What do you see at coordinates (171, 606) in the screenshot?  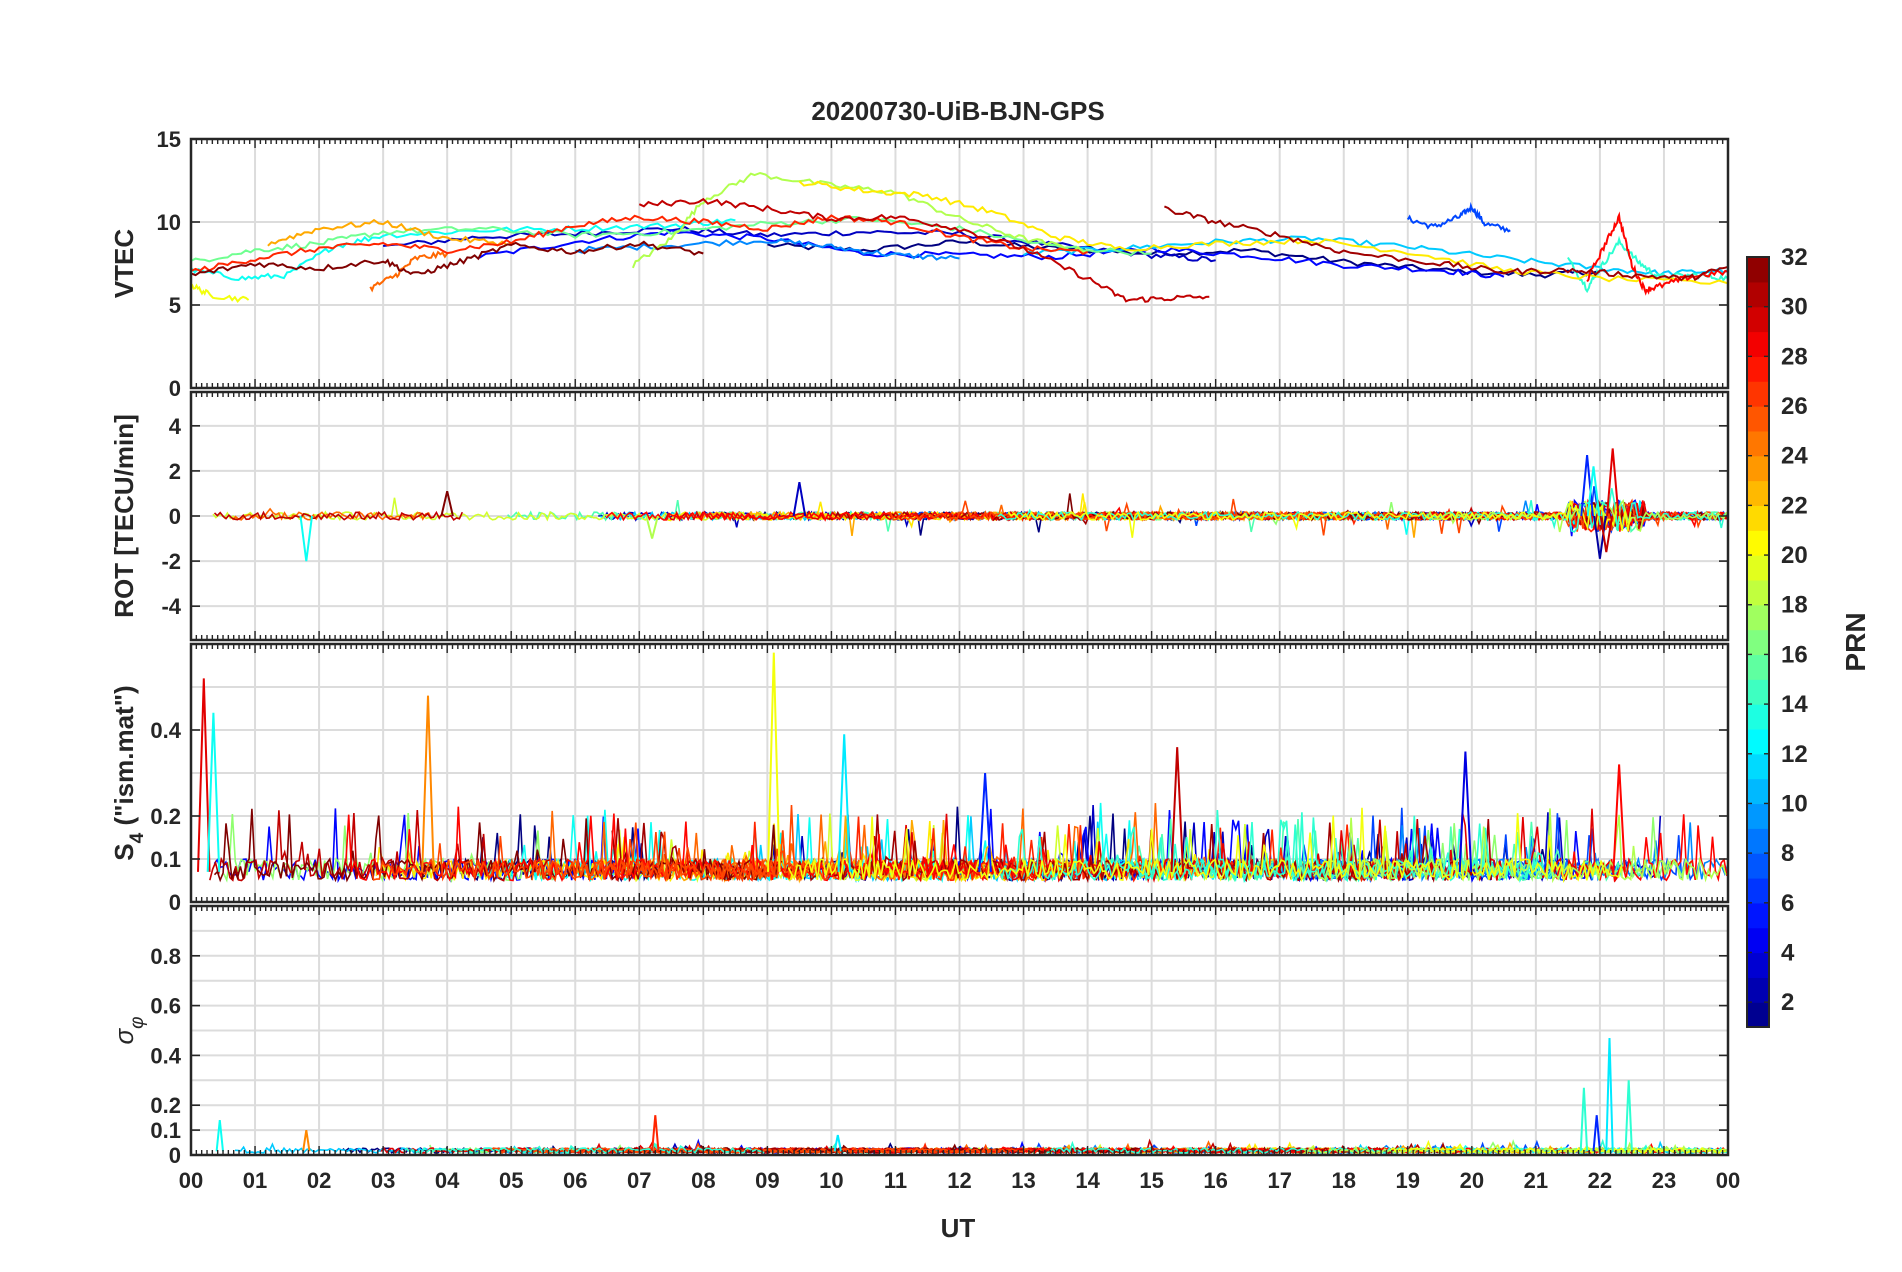 I see `y-tick-label: -4` at bounding box center [171, 606].